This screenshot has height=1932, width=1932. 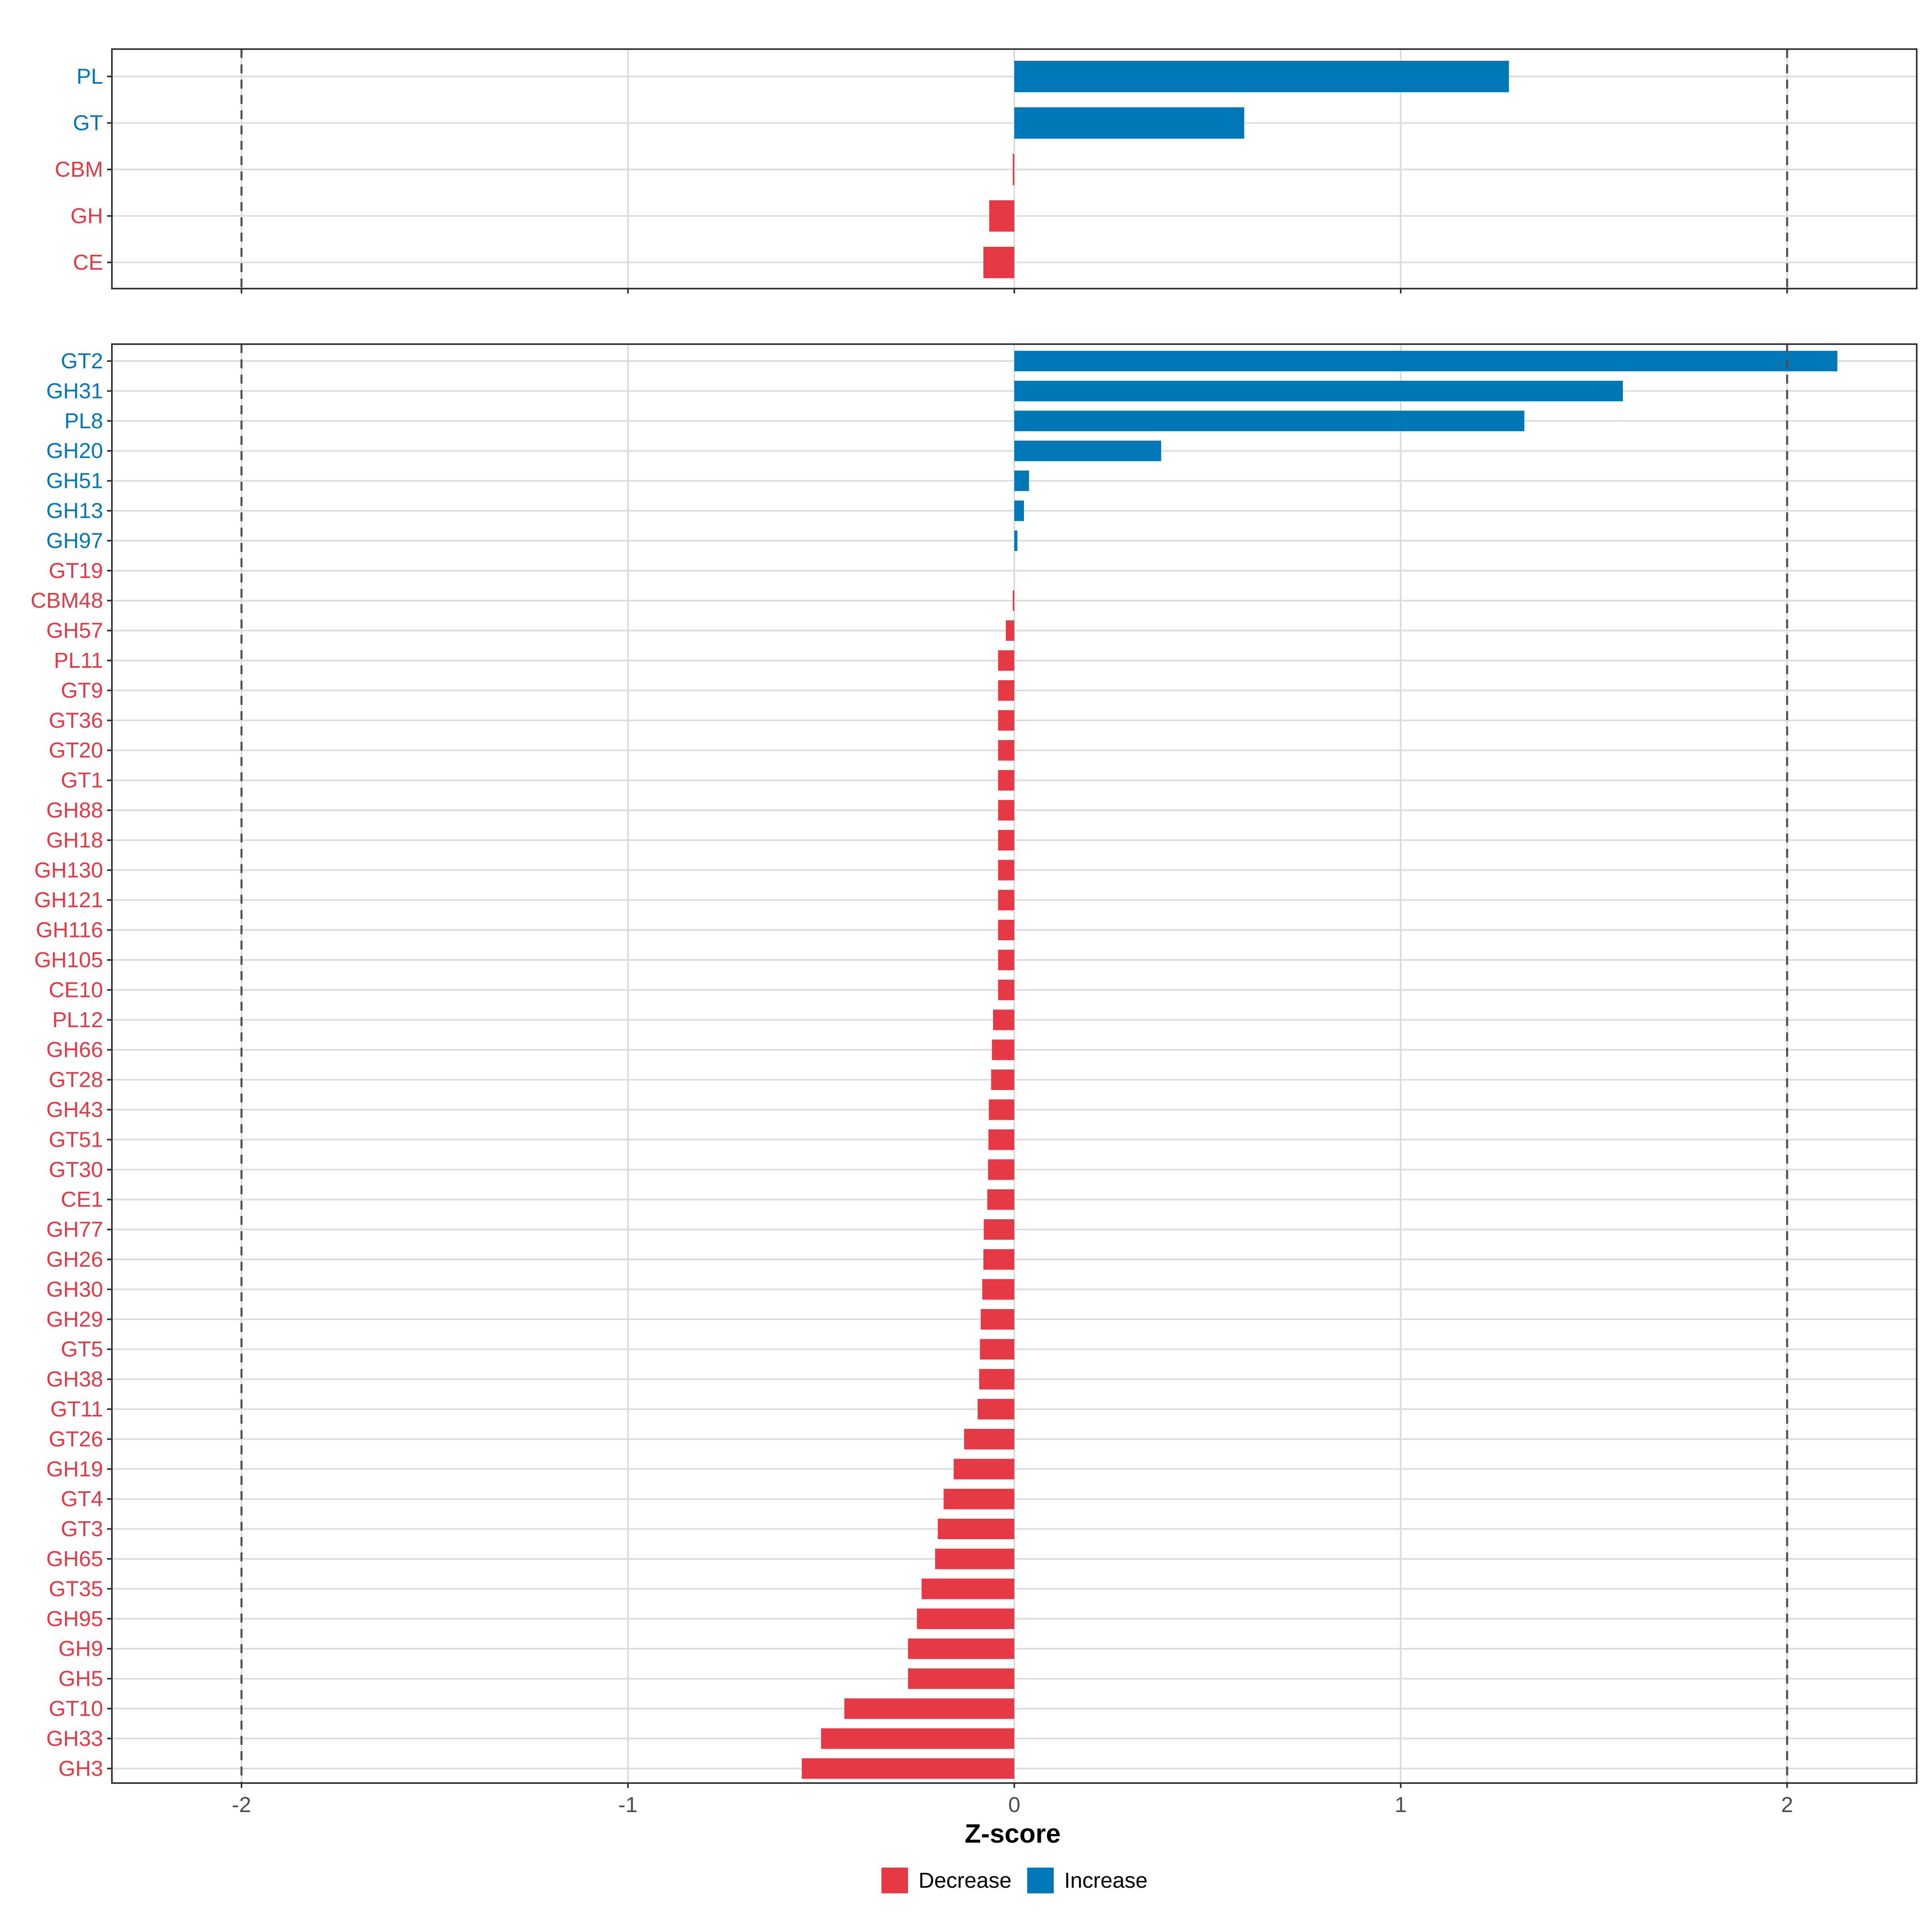 What do you see at coordinates (80, 1649) in the screenshot?
I see `y-tick-label-gh9: GH9` at bounding box center [80, 1649].